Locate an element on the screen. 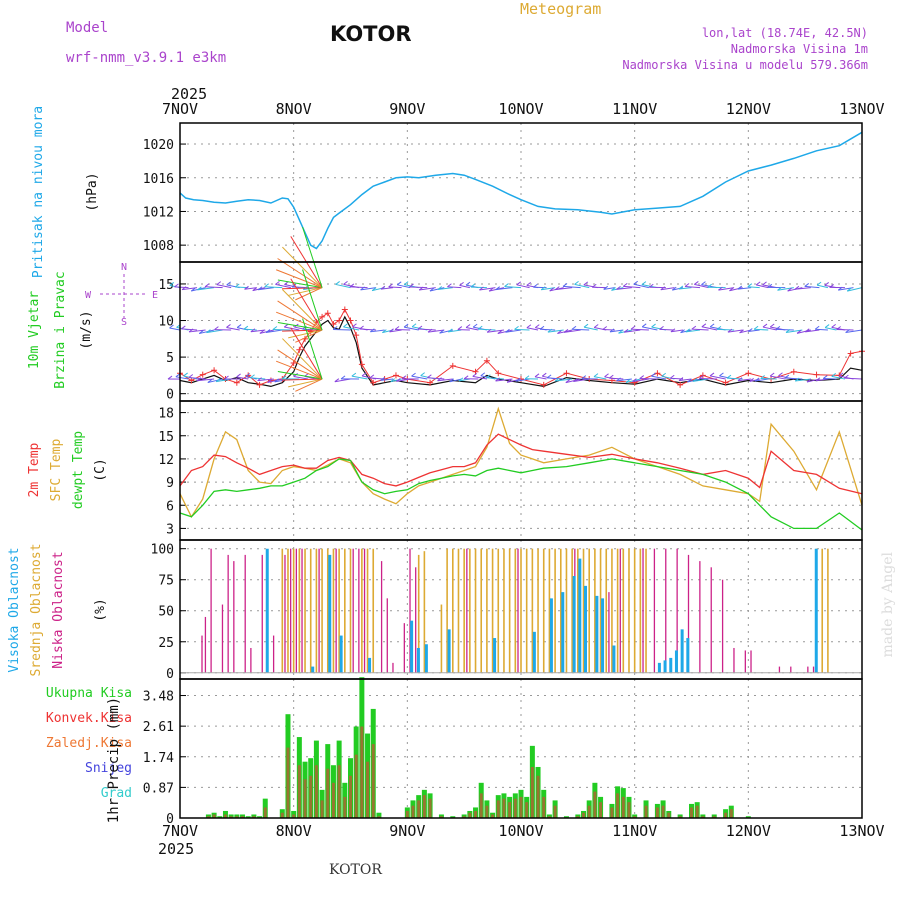 Image resolution: width=900 pixels, height=900 pixels. x-tick-bottom-11NOV: 11NOV is located at coordinates (634, 831).